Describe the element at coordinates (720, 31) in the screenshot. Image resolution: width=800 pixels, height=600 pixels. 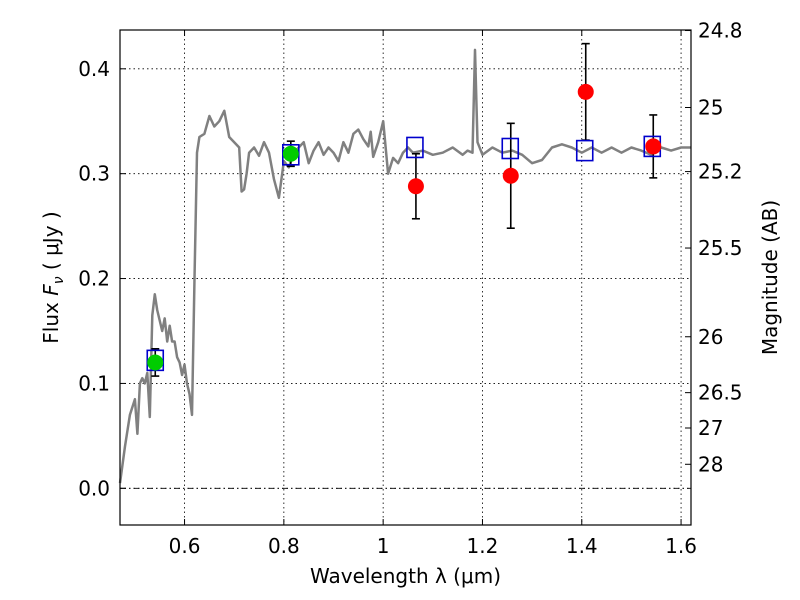
I see `y2-tick-label: 24.8` at that location.